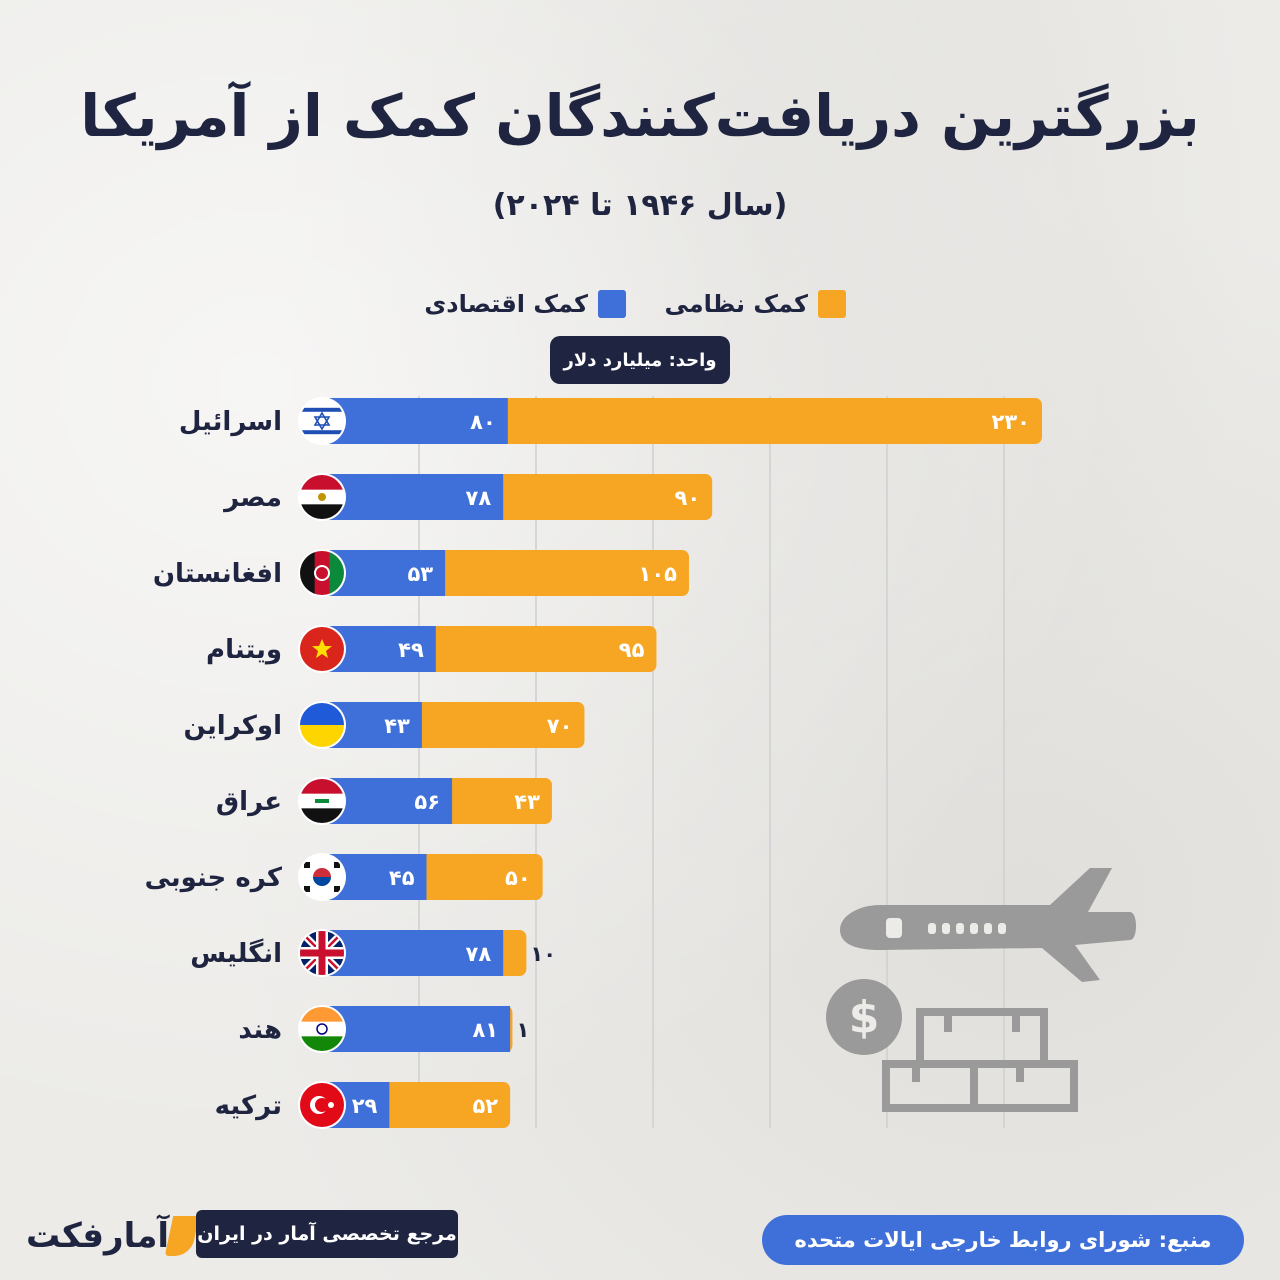 The width and height of the screenshot is (1280, 1280). Describe the element at coordinates (217, 574) in the screenshot. I see `category-label: افغانستان` at that location.